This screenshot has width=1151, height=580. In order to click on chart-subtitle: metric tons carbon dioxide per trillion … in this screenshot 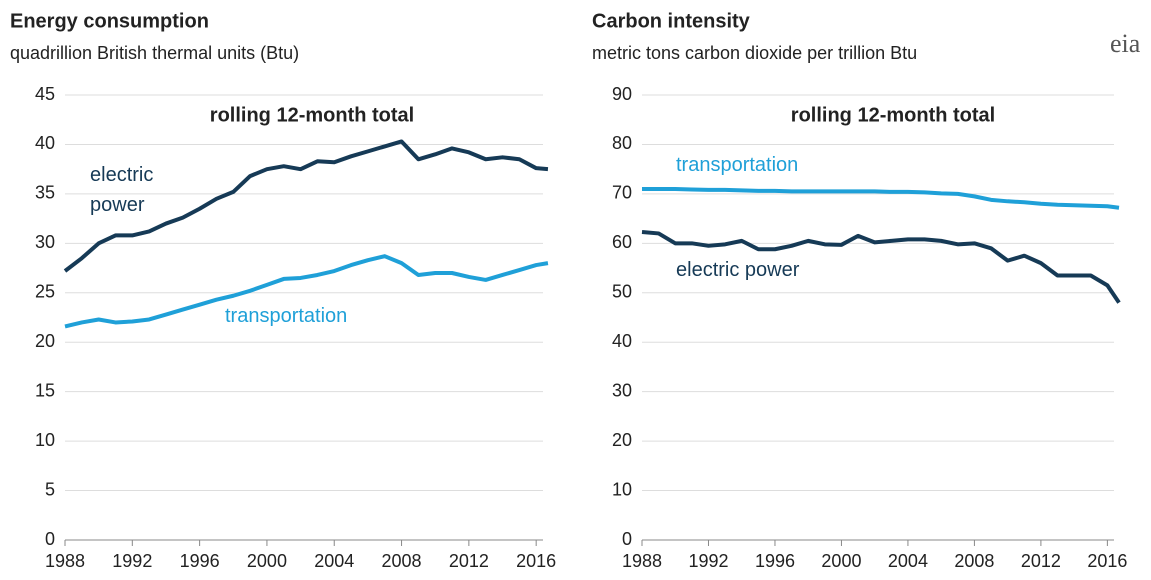, I will do `click(754, 53)`.